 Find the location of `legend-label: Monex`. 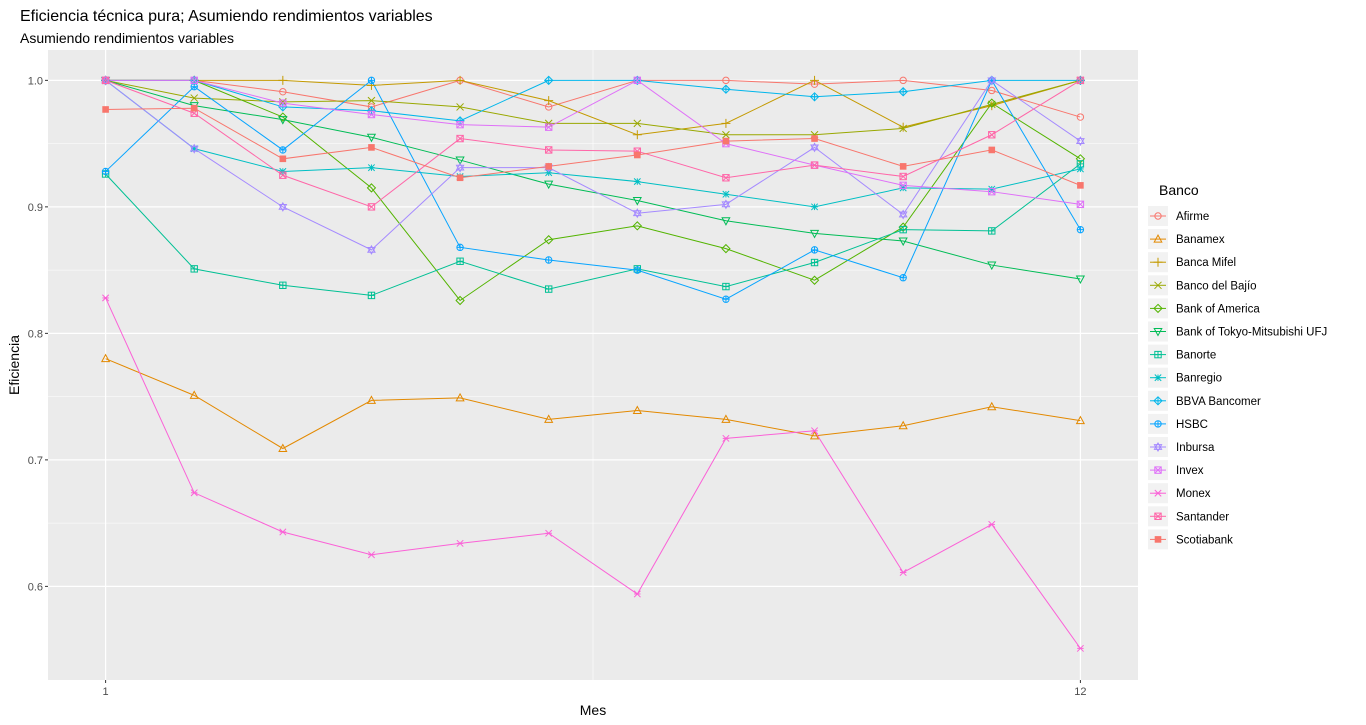

legend-label: Monex is located at coordinates (1193, 494).